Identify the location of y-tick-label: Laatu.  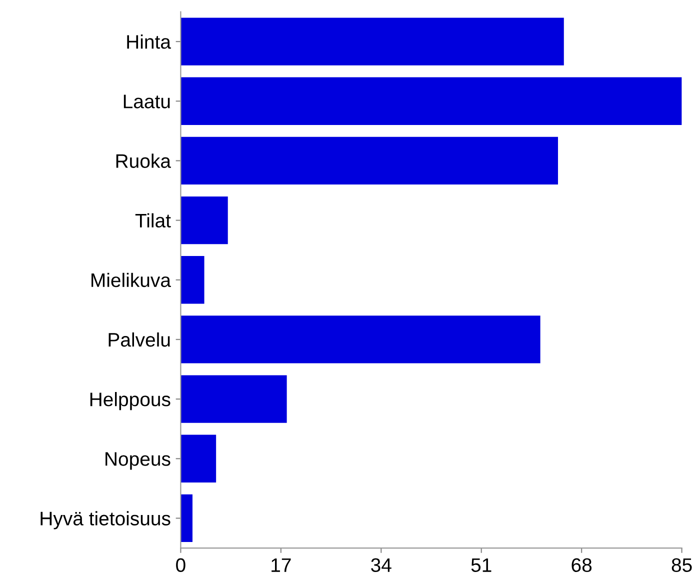
(147, 101).